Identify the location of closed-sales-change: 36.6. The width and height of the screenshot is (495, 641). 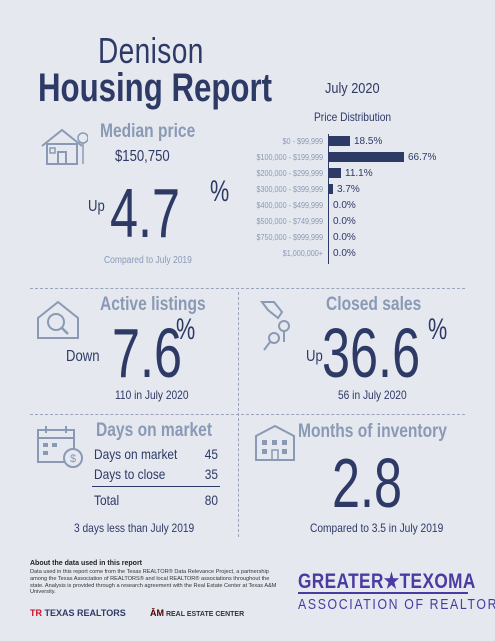
(371, 353).